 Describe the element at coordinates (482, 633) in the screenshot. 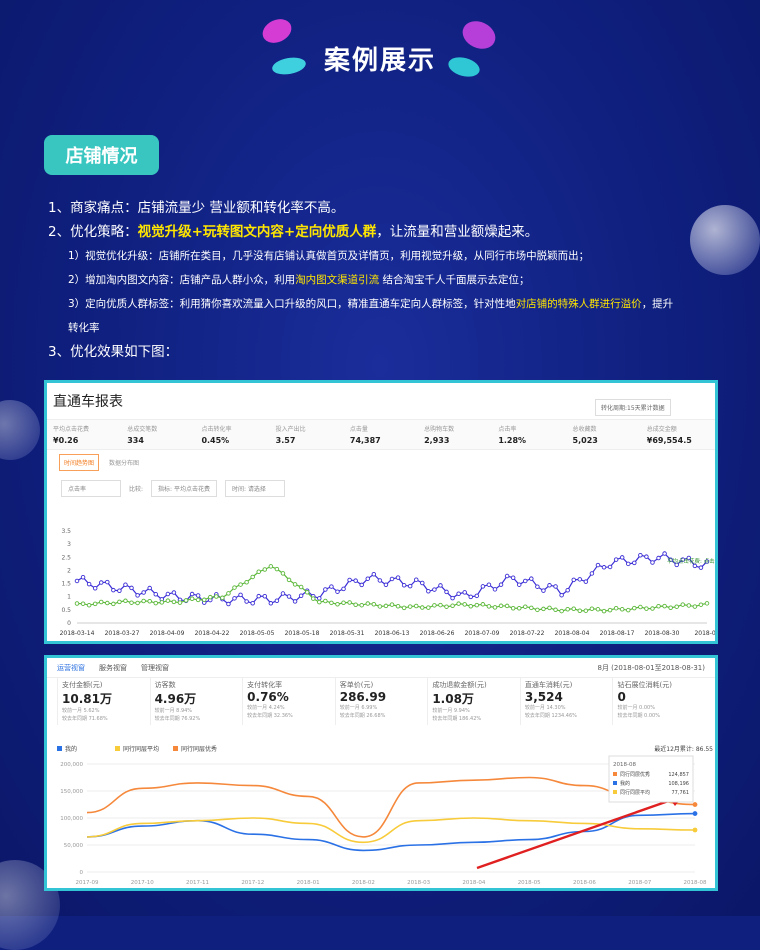

I see `x-tick: 2018-07-09` at that location.